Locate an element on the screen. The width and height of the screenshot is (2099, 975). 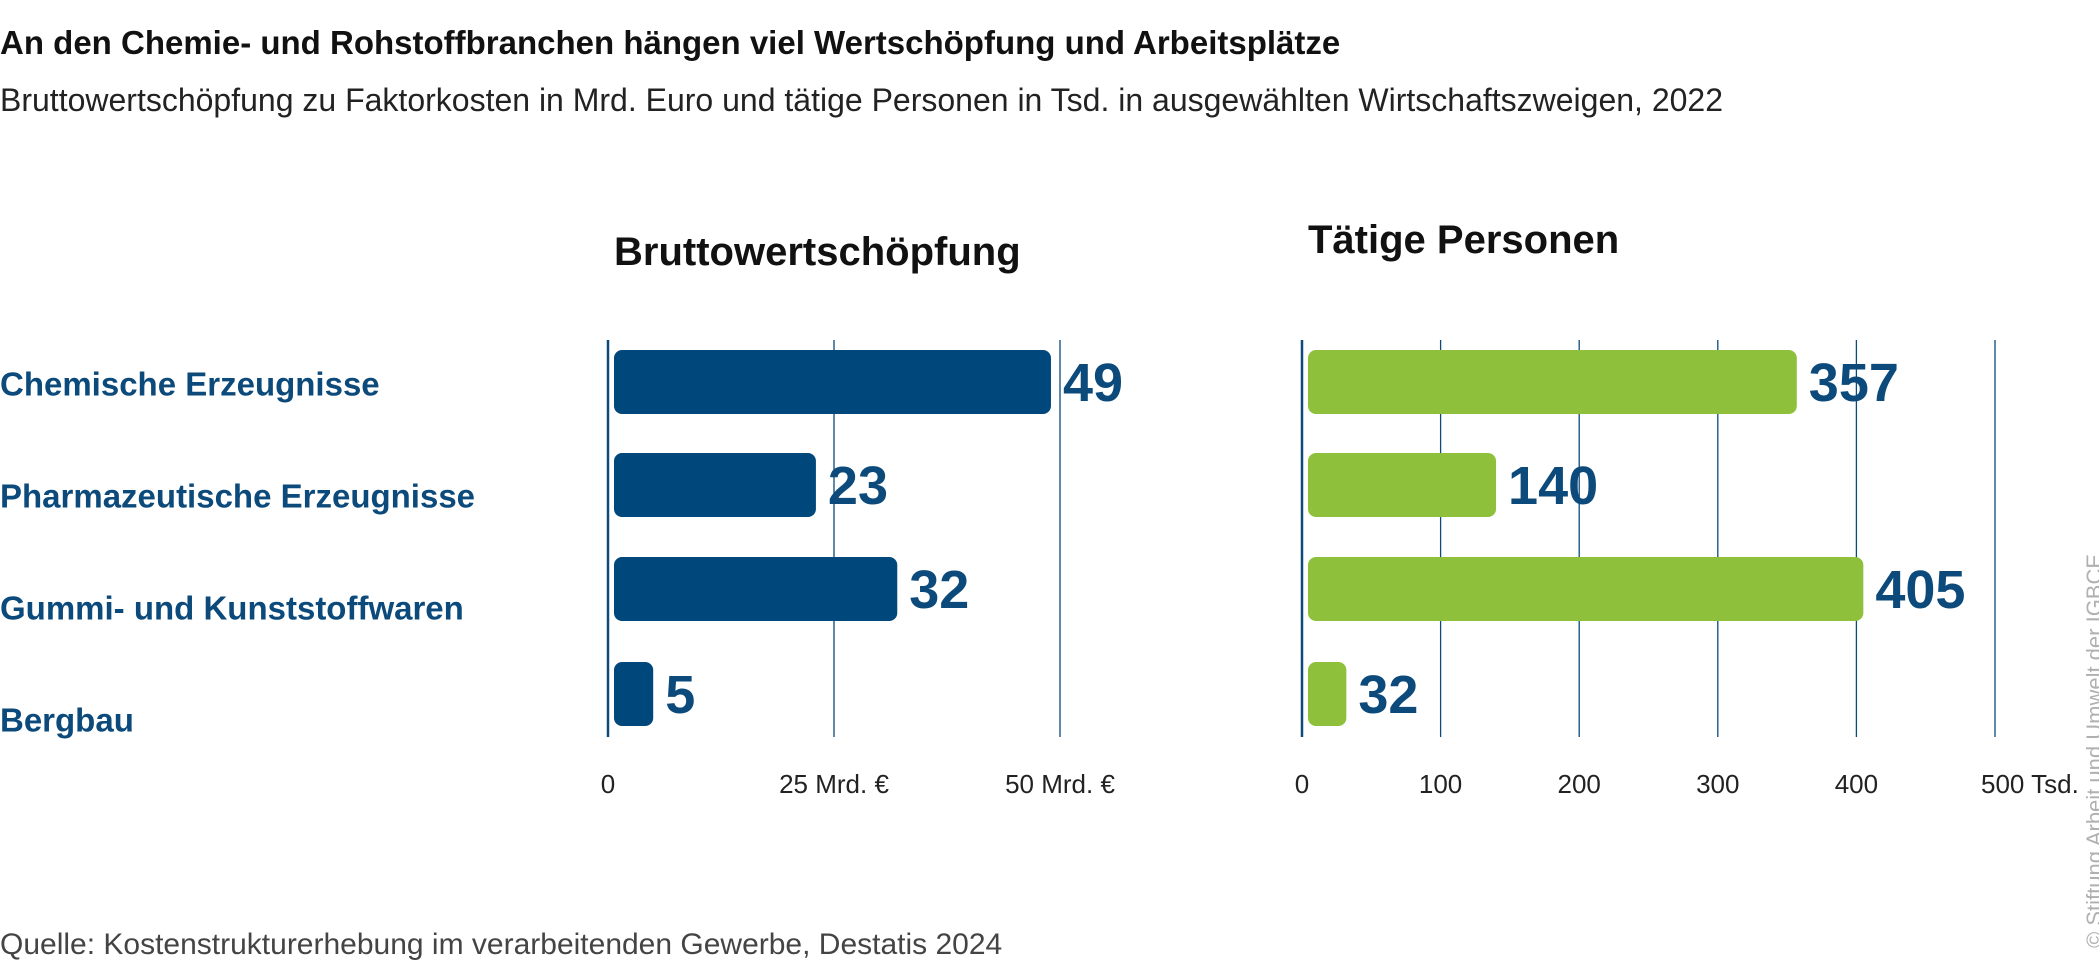
data-label: 23 is located at coordinates (858, 486).